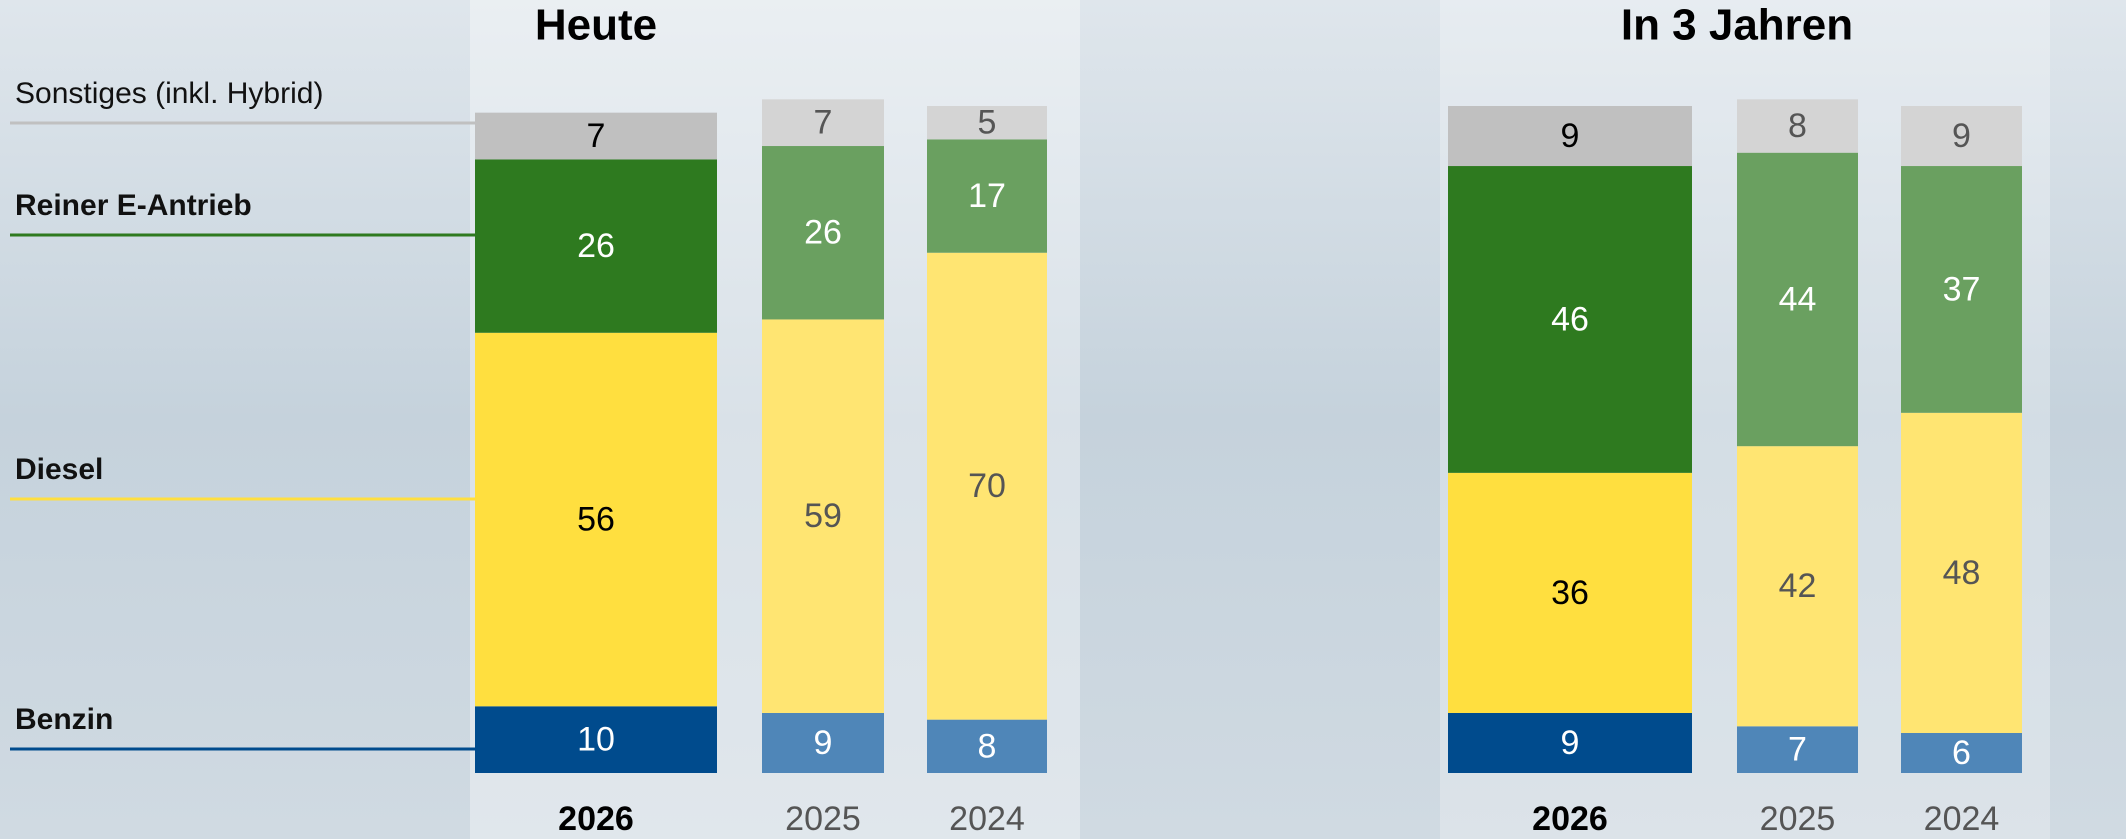 This screenshot has width=2126, height=839. I want to click on legend-label: Sonstiges (inkl. Hybrid), so click(169, 93).